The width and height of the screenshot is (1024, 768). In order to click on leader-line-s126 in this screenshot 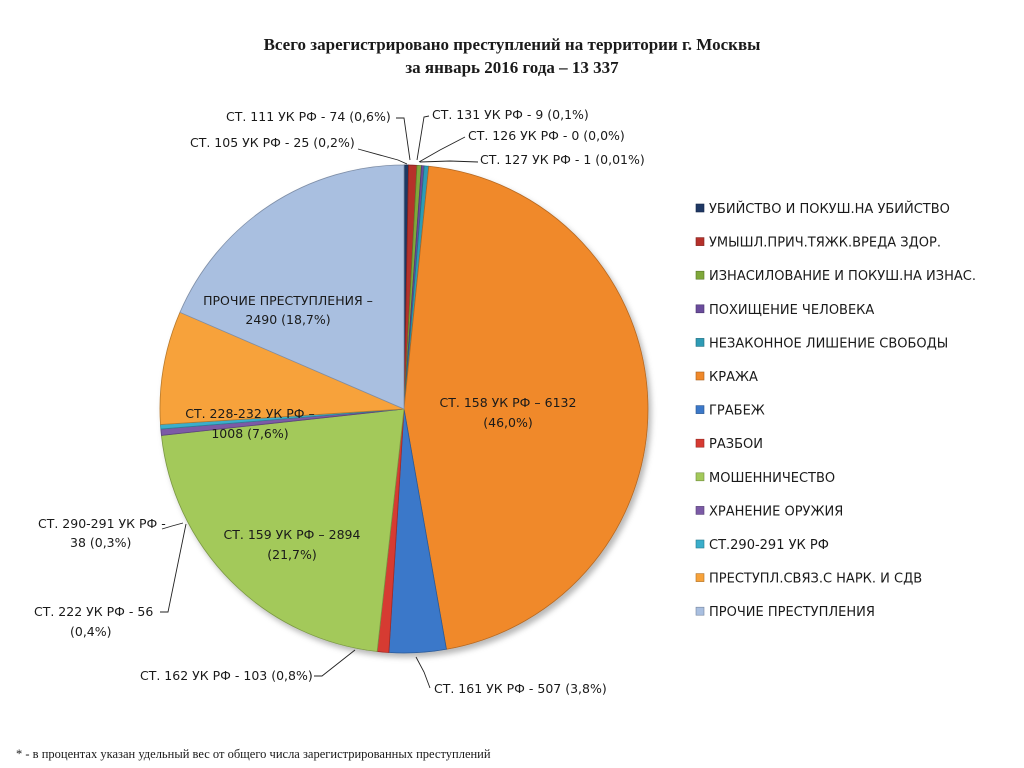, I will do `click(442, 149)`.